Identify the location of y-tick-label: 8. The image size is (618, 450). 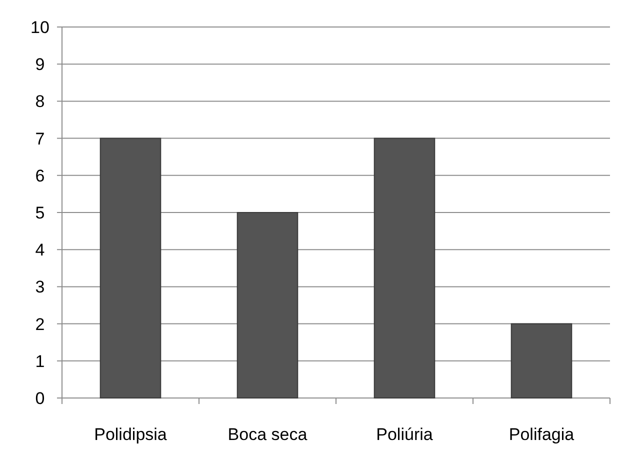
(40, 102).